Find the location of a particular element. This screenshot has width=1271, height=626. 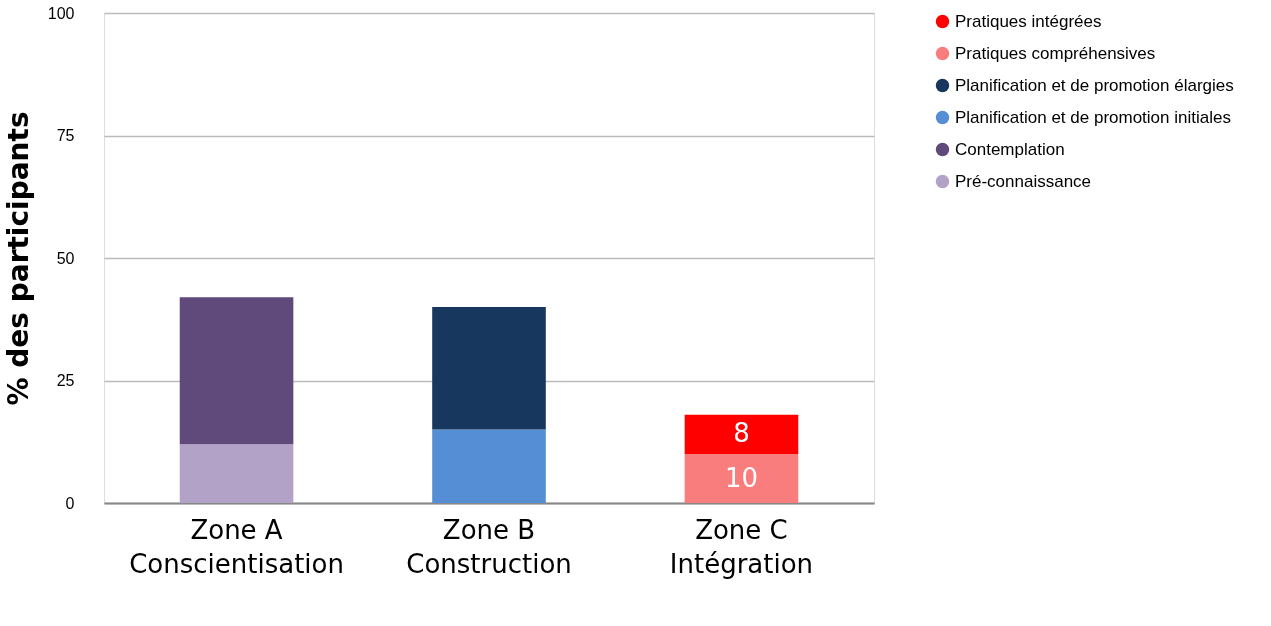

legend-label: Contemplation is located at coordinates (1010, 149).